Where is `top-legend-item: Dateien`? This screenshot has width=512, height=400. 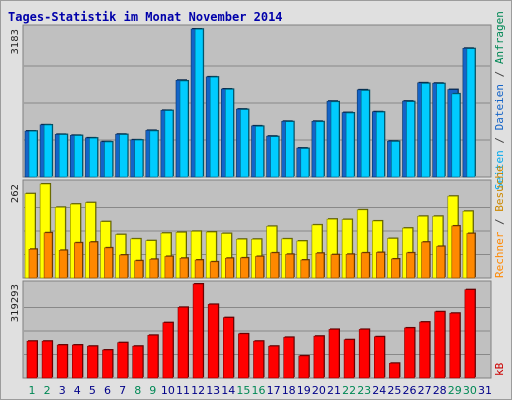 top-legend-item: Dateien is located at coordinates (499, 107).